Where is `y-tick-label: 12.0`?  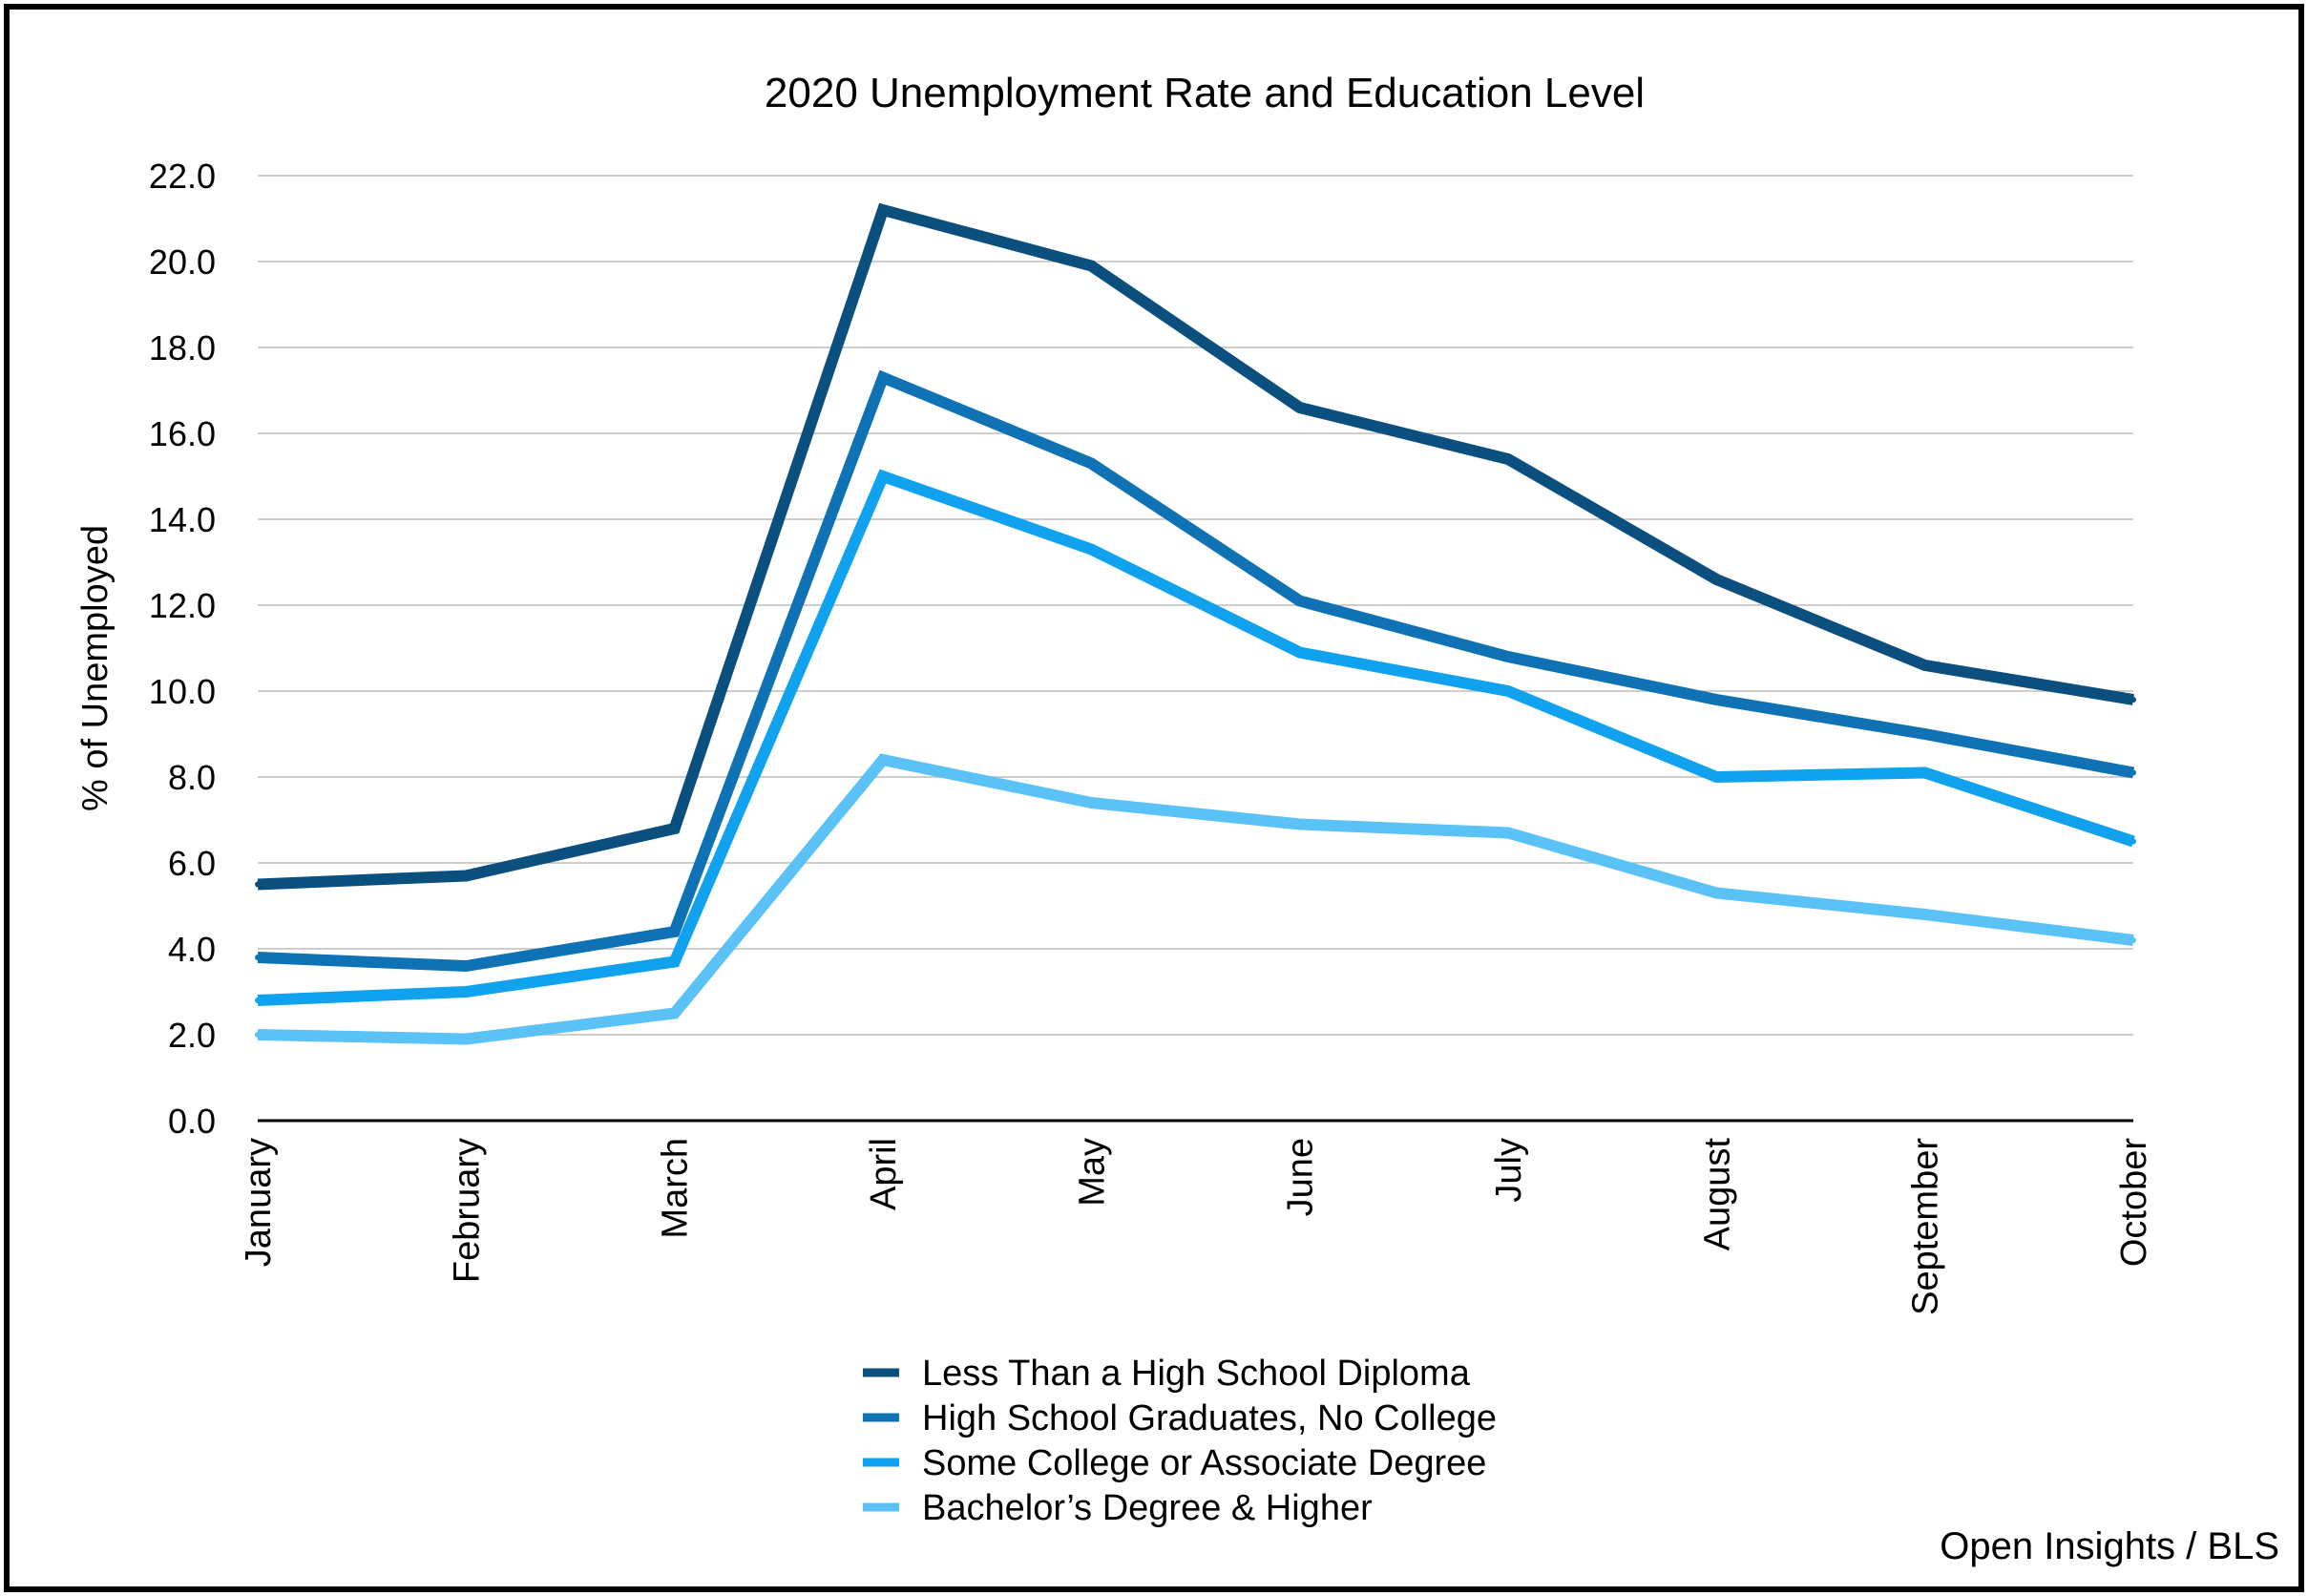 y-tick-label: 12.0 is located at coordinates (182, 606).